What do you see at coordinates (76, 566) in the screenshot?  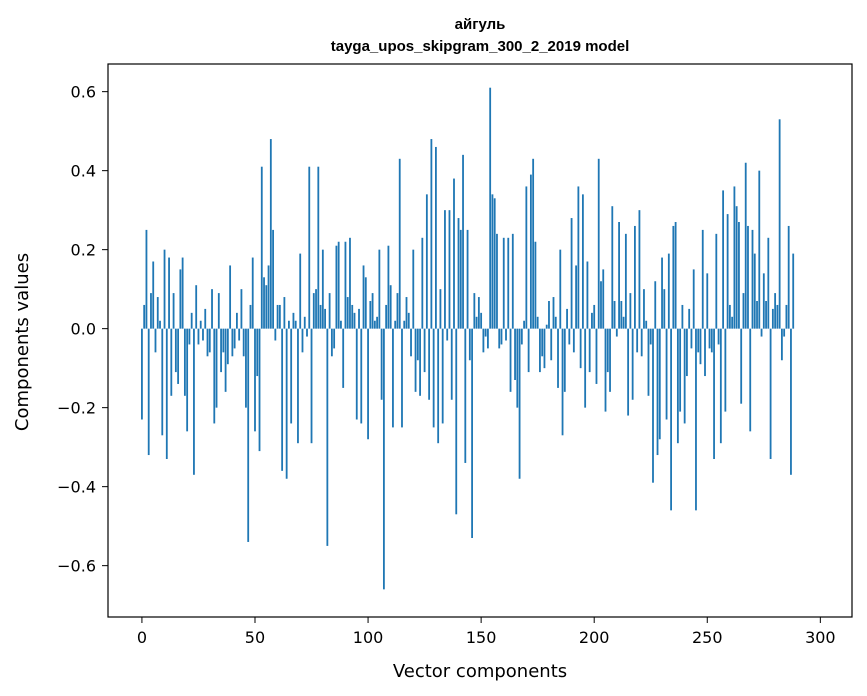 I see `y-tick-label: −0.6` at bounding box center [76, 566].